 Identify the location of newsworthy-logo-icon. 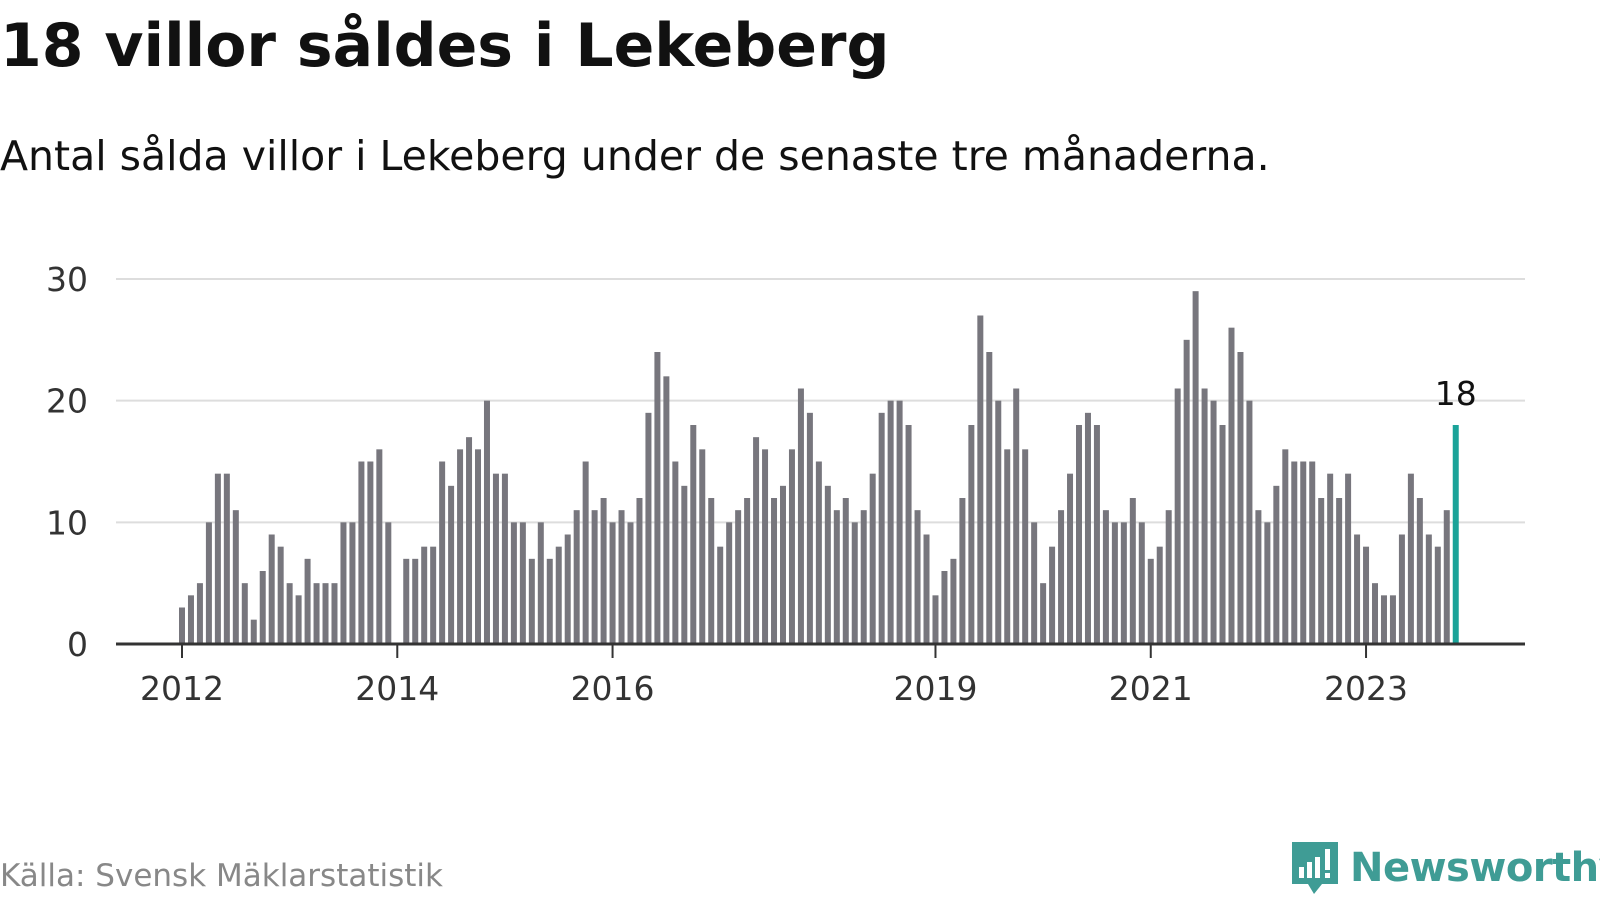
(1315, 868).